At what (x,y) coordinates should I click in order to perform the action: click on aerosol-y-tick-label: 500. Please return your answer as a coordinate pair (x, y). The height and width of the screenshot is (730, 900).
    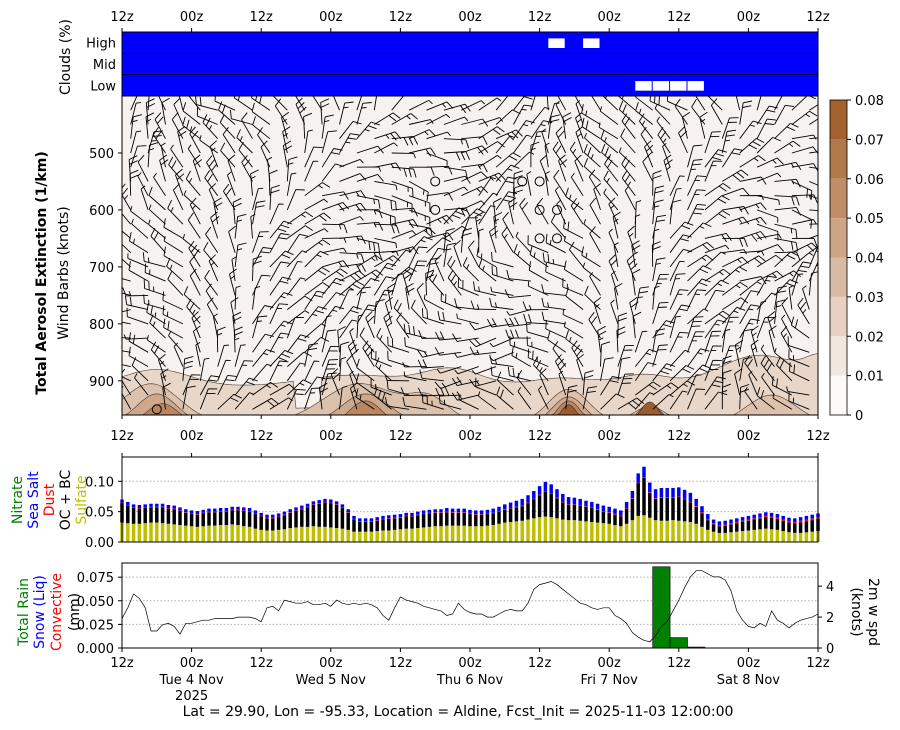
    Looking at the image, I should click on (101, 154).